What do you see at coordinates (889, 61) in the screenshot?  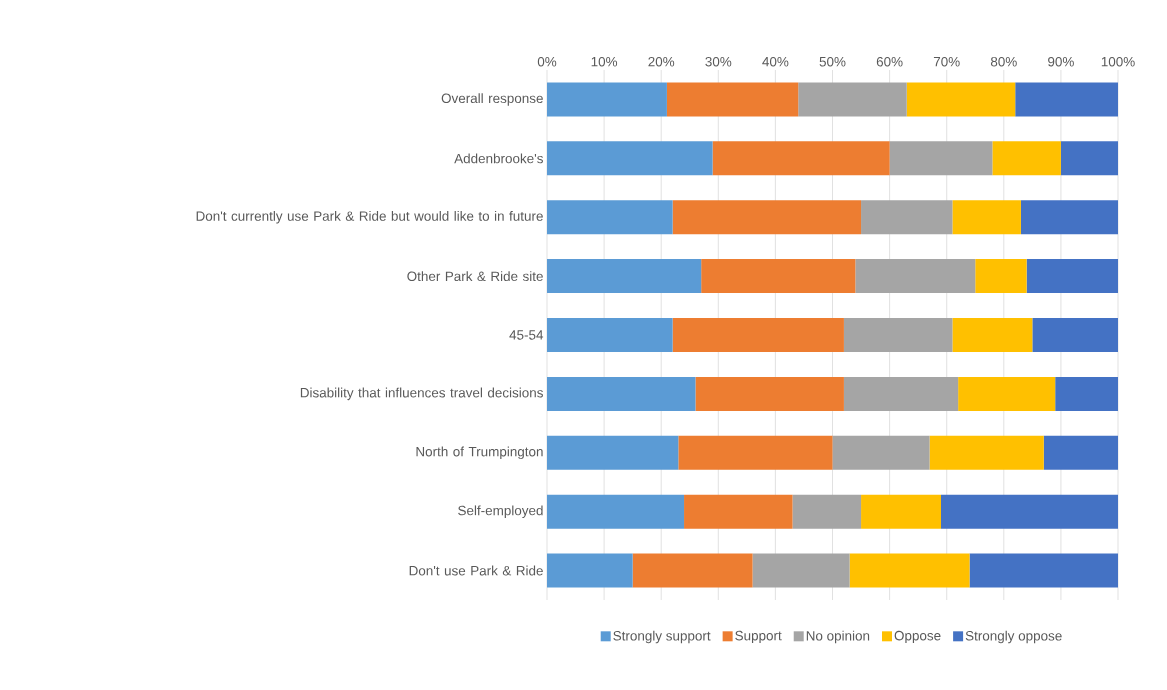 I see `x-tick-label: 60%` at bounding box center [889, 61].